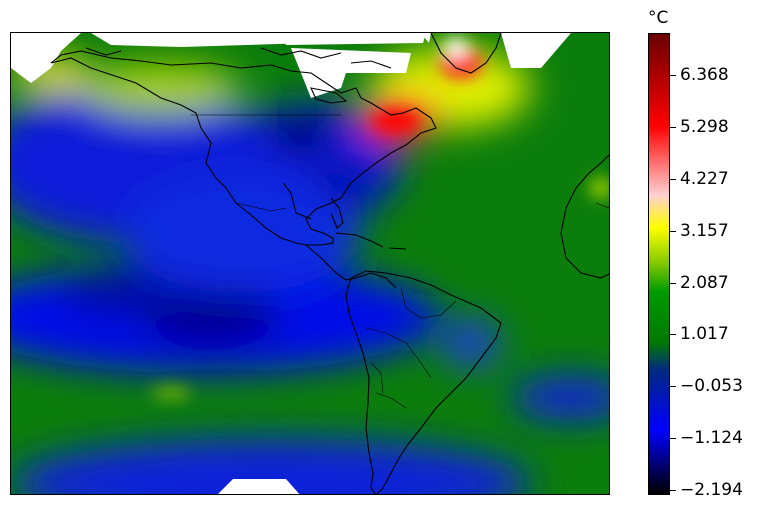  What do you see at coordinates (704, 334) in the screenshot?
I see `colorbar-tick-label: 1.017` at bounding box center [704, 334].